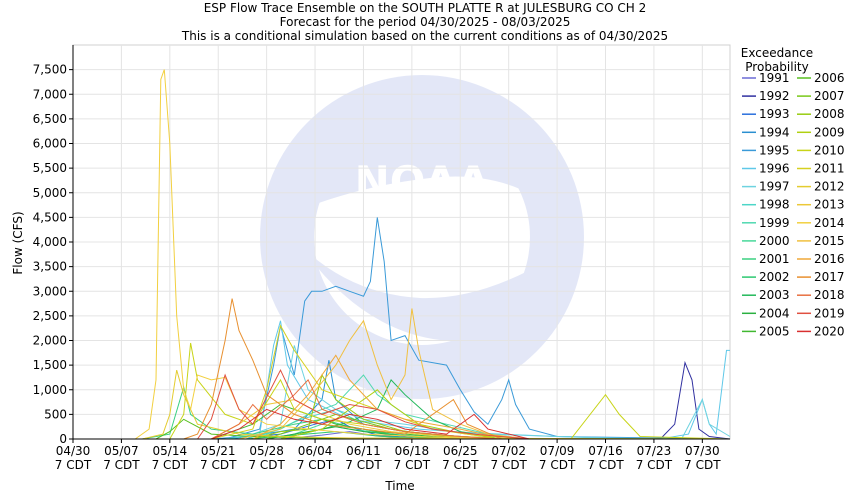 The width and height of the screenshot is (850, 500). Describe the element at coordinates (829, 114) in the screenshot. I see `legend-label-2008: 2008` at that location.